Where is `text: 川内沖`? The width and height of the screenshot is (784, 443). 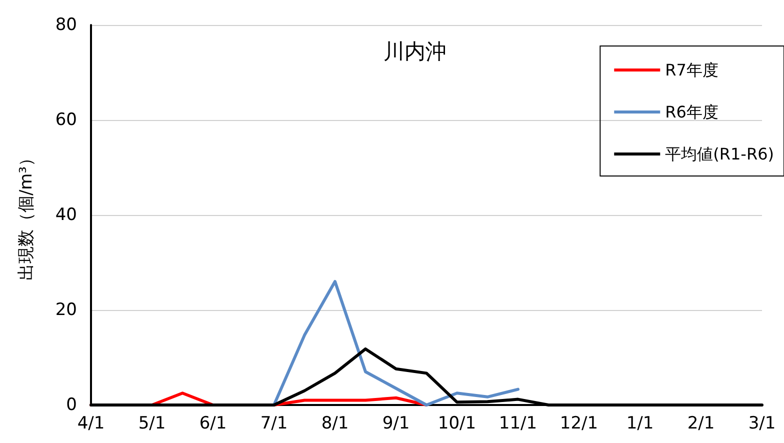 text: 川内沖 is located at coordinates (415, 52).